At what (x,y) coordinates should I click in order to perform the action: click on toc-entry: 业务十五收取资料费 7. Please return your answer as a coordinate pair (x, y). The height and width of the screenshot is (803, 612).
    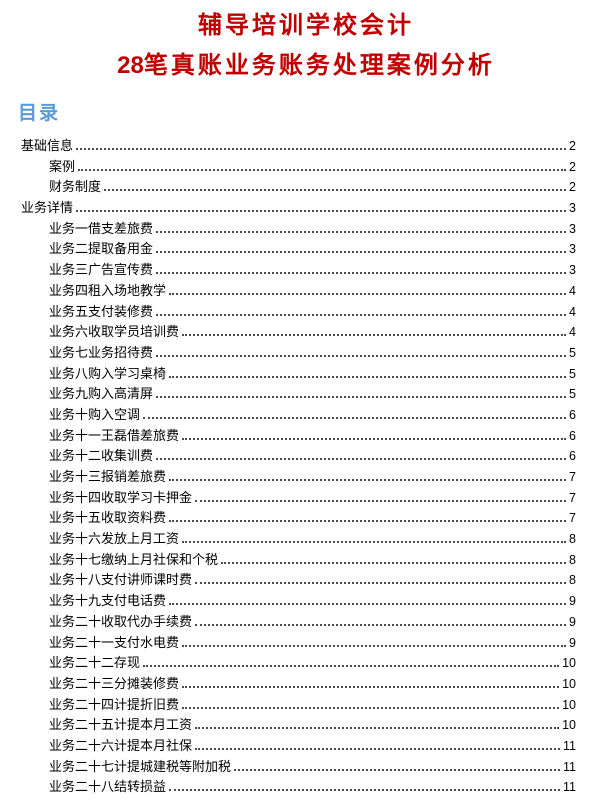
    Looking at the image, I should click on (288, 518).